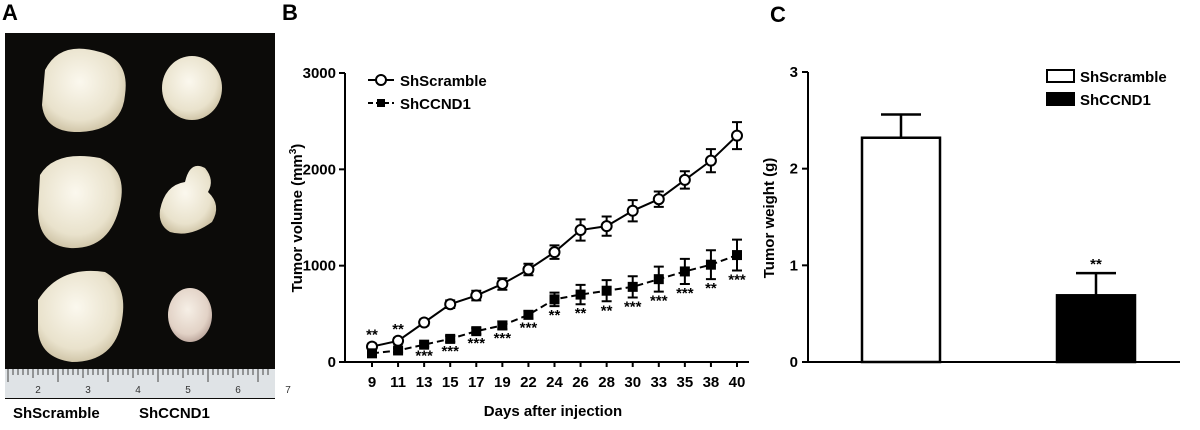 This screenshot has height=430, width=1200. Describe the element at coordinates (778, 14) in the screenshot. I see `panel-label: C` at that location.